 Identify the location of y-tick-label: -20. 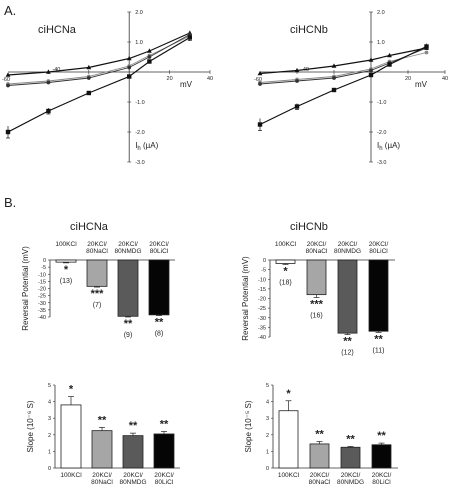
(262, 300).